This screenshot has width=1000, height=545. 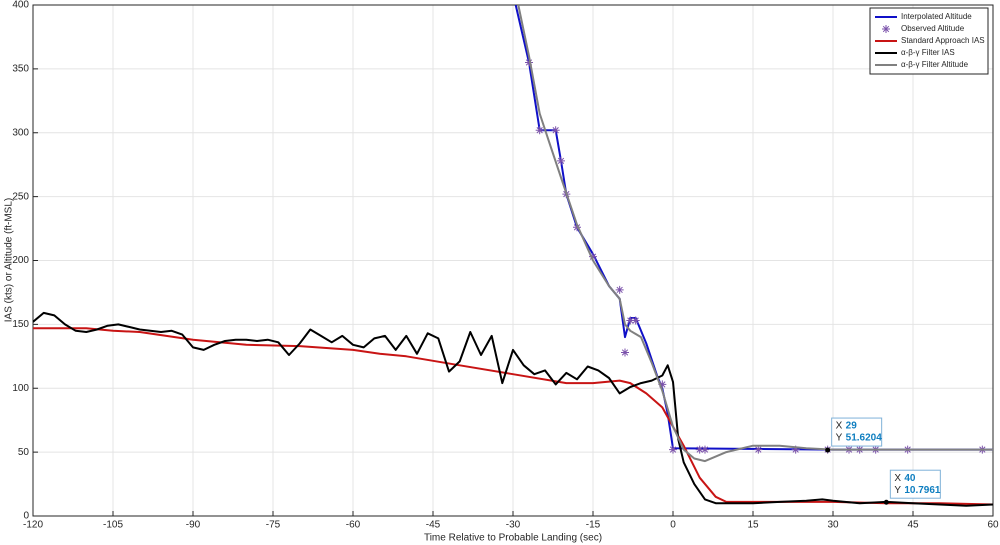 What do you see at coordinates (673, 525) in the screenshot?
I see `x-tick-label: 0` at bounding box center [673, 525].